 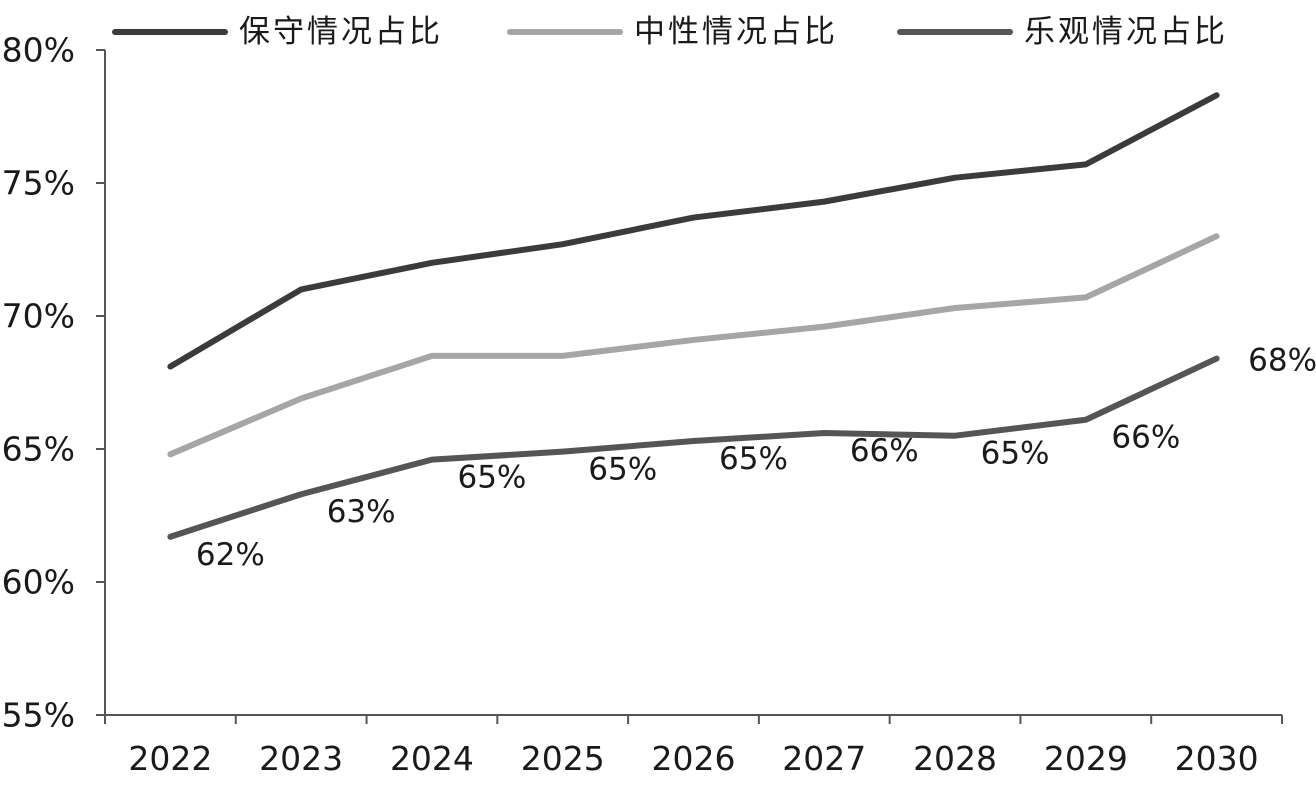 What do you see at coordinates (341, 32) in the screenshot?
I see `legend-label: 保守情况占比` at bounding box center [341, 32].